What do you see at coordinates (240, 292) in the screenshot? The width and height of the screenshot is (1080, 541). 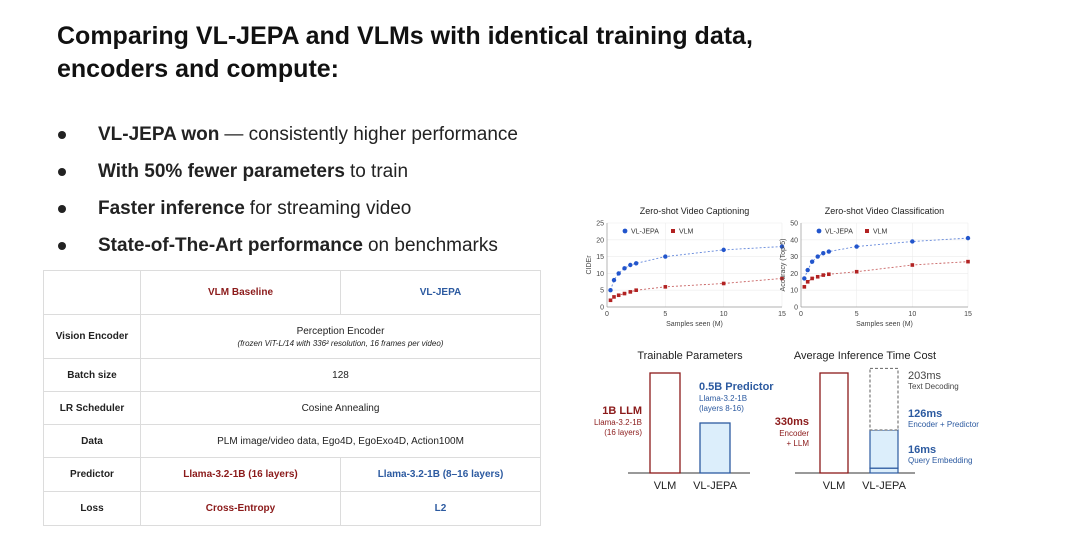 I see `column-header-vlm: VLM Baseline` at bounding box center [240, 292].